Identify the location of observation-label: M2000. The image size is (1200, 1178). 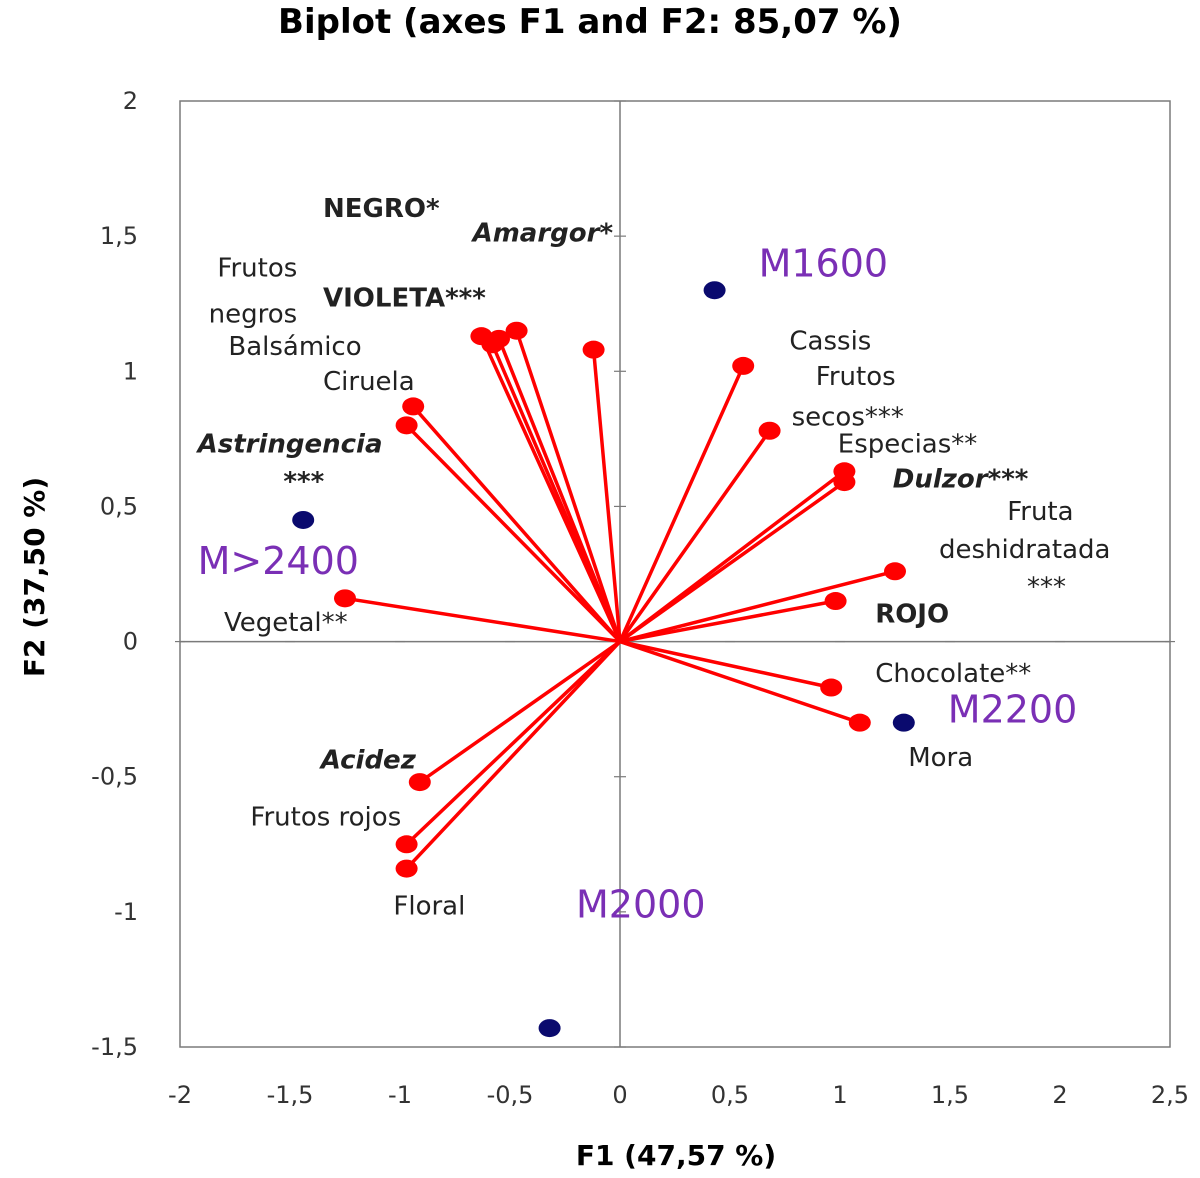
(641, 904).